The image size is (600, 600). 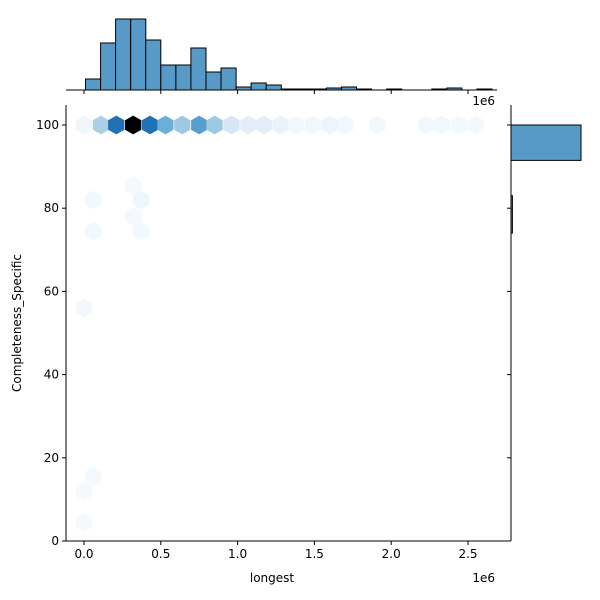 What do you see at coordinates (391, 554) in the screenshot?
I see `x-tick-label: 2.0` at bounding box center [391, 554].